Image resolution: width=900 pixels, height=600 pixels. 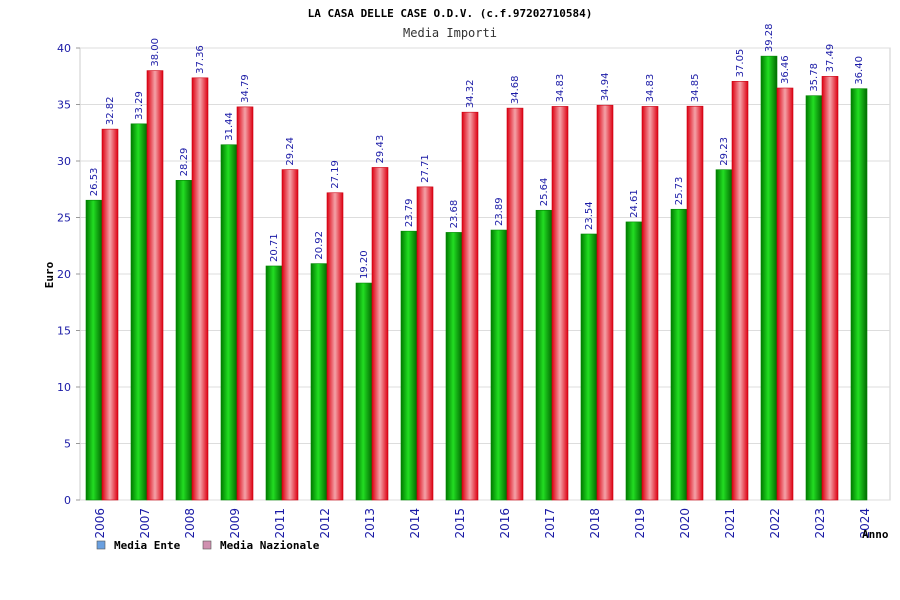 I want to click on y-tick-label: 30, so click(x=64, y=161).